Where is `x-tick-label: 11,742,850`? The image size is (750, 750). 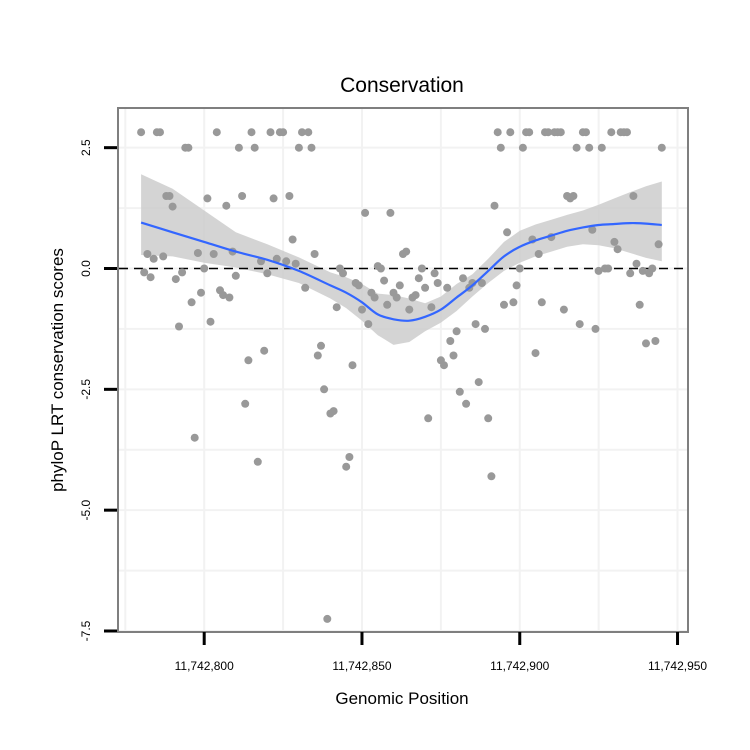 x-tick-label: 11,742,850 is located at coordinates (361, 666).